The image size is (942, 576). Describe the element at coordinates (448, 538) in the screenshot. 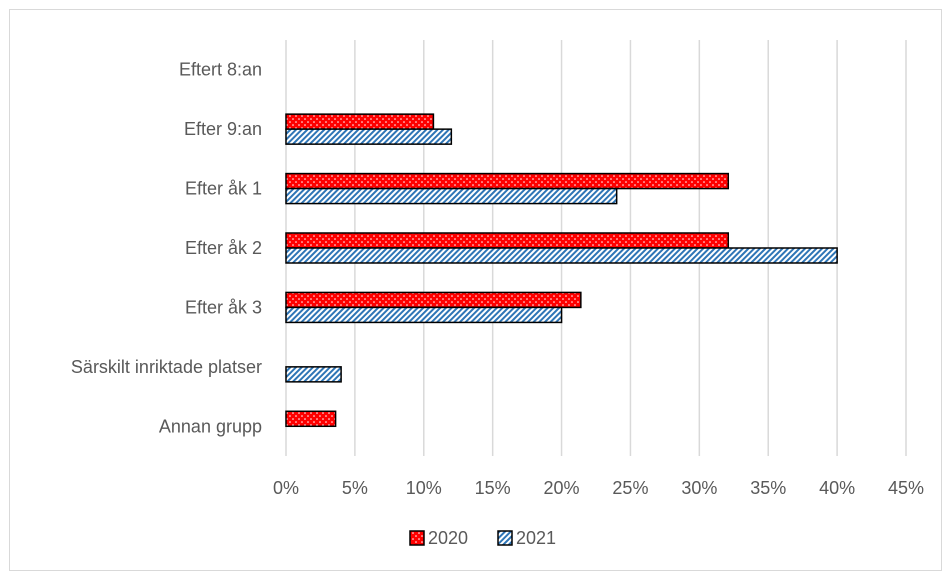

I see `legend-label: 2020` at that location.